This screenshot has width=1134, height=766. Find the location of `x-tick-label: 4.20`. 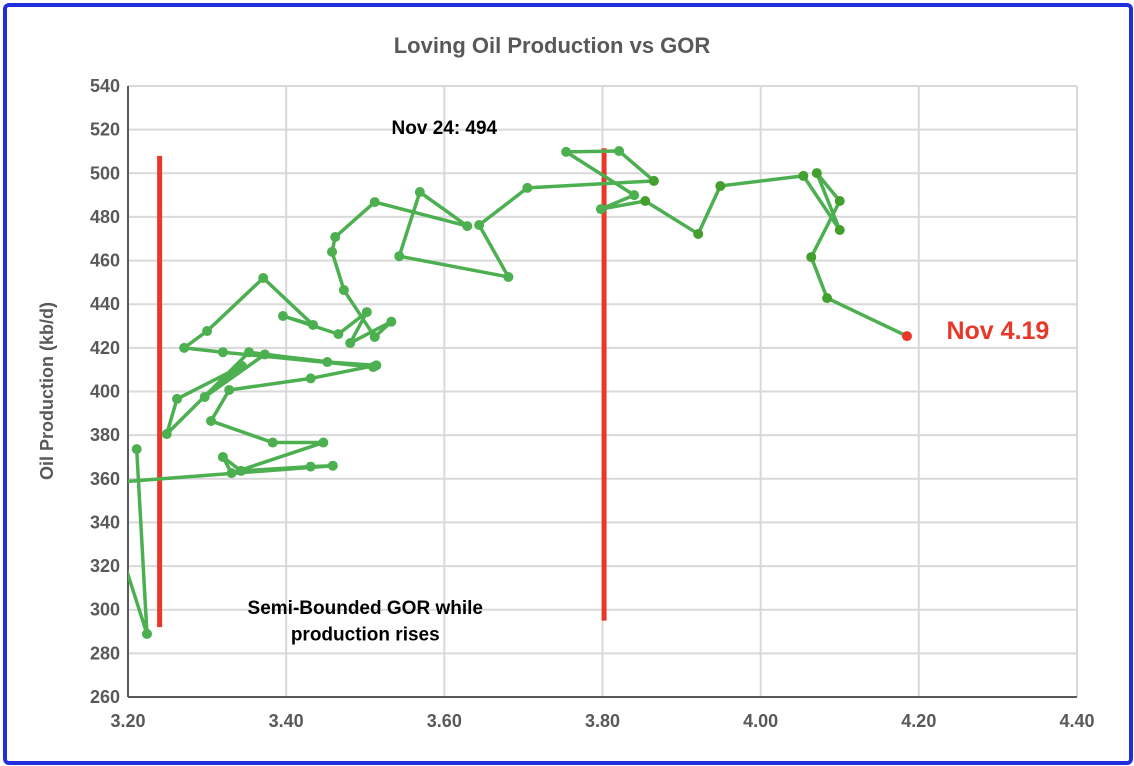

x-tick-label: 4.20 is located at coordinates (918, 721).